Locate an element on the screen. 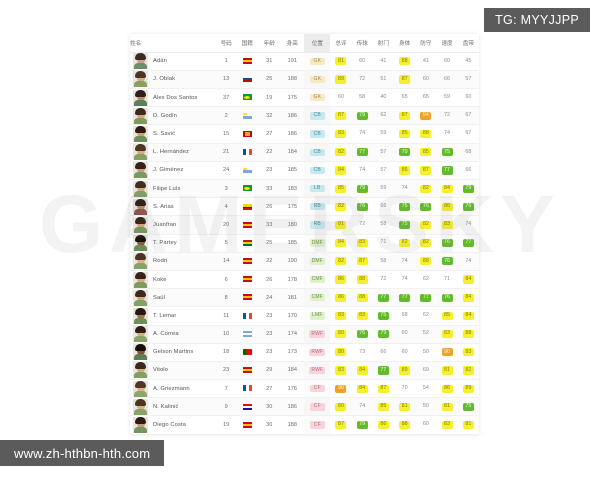 This screenshot has width=600, height=480. player-stat-cell: 74 is located at coordinates (362, 134).